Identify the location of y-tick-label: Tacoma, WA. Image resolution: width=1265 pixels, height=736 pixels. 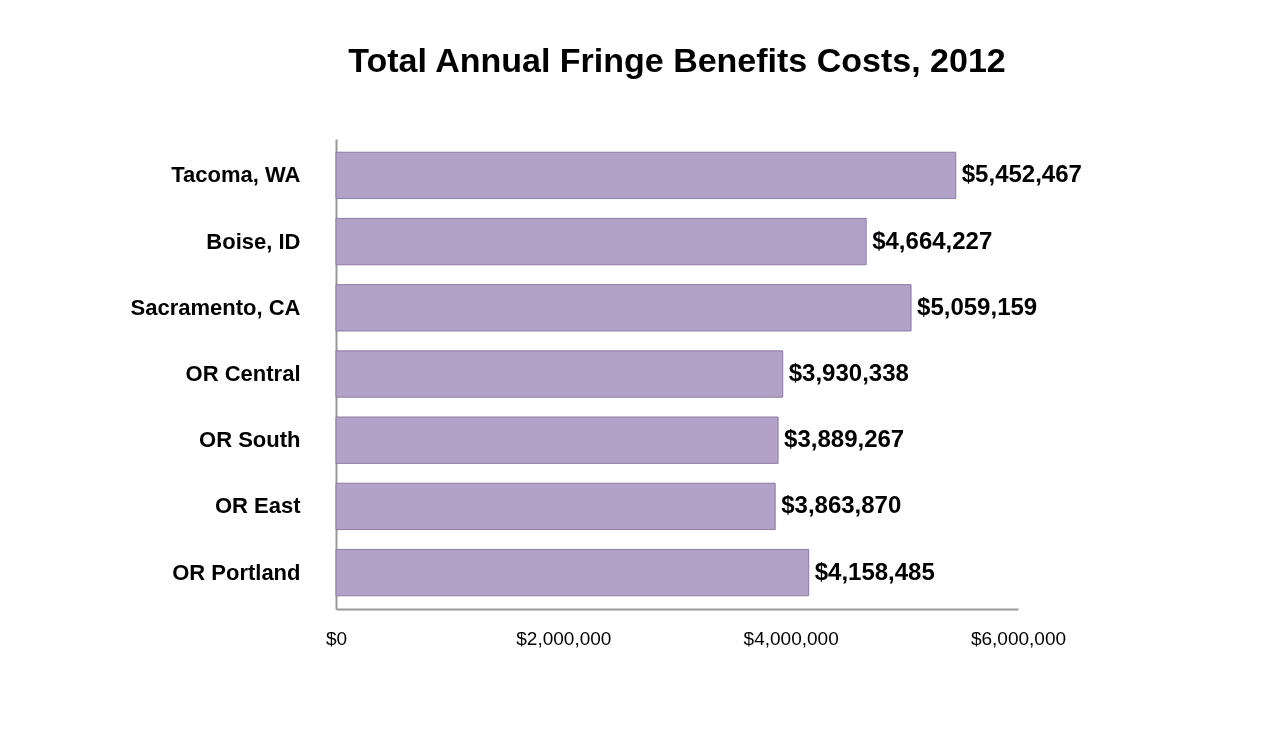
(236, 175).